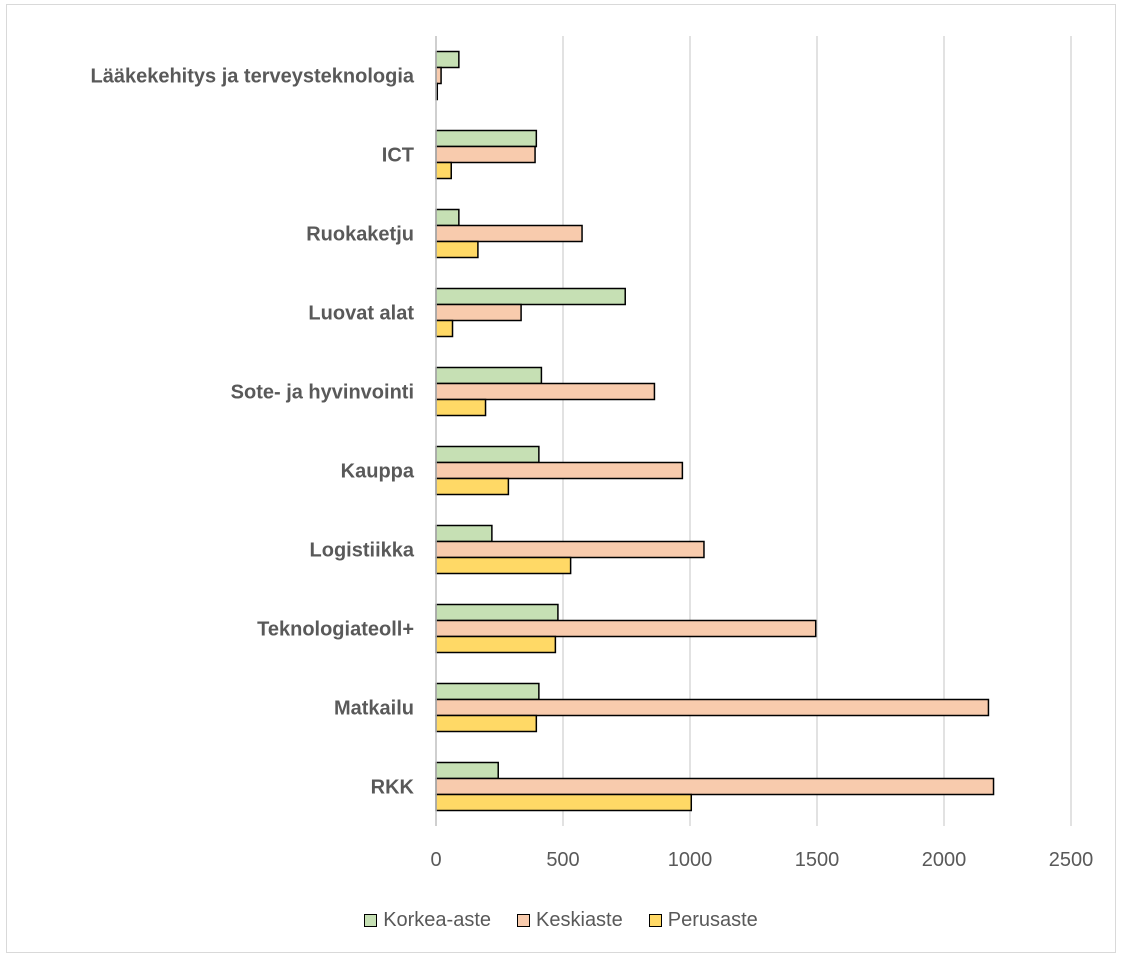  I want to click on category-label: Kauppa, so click(378, 472).